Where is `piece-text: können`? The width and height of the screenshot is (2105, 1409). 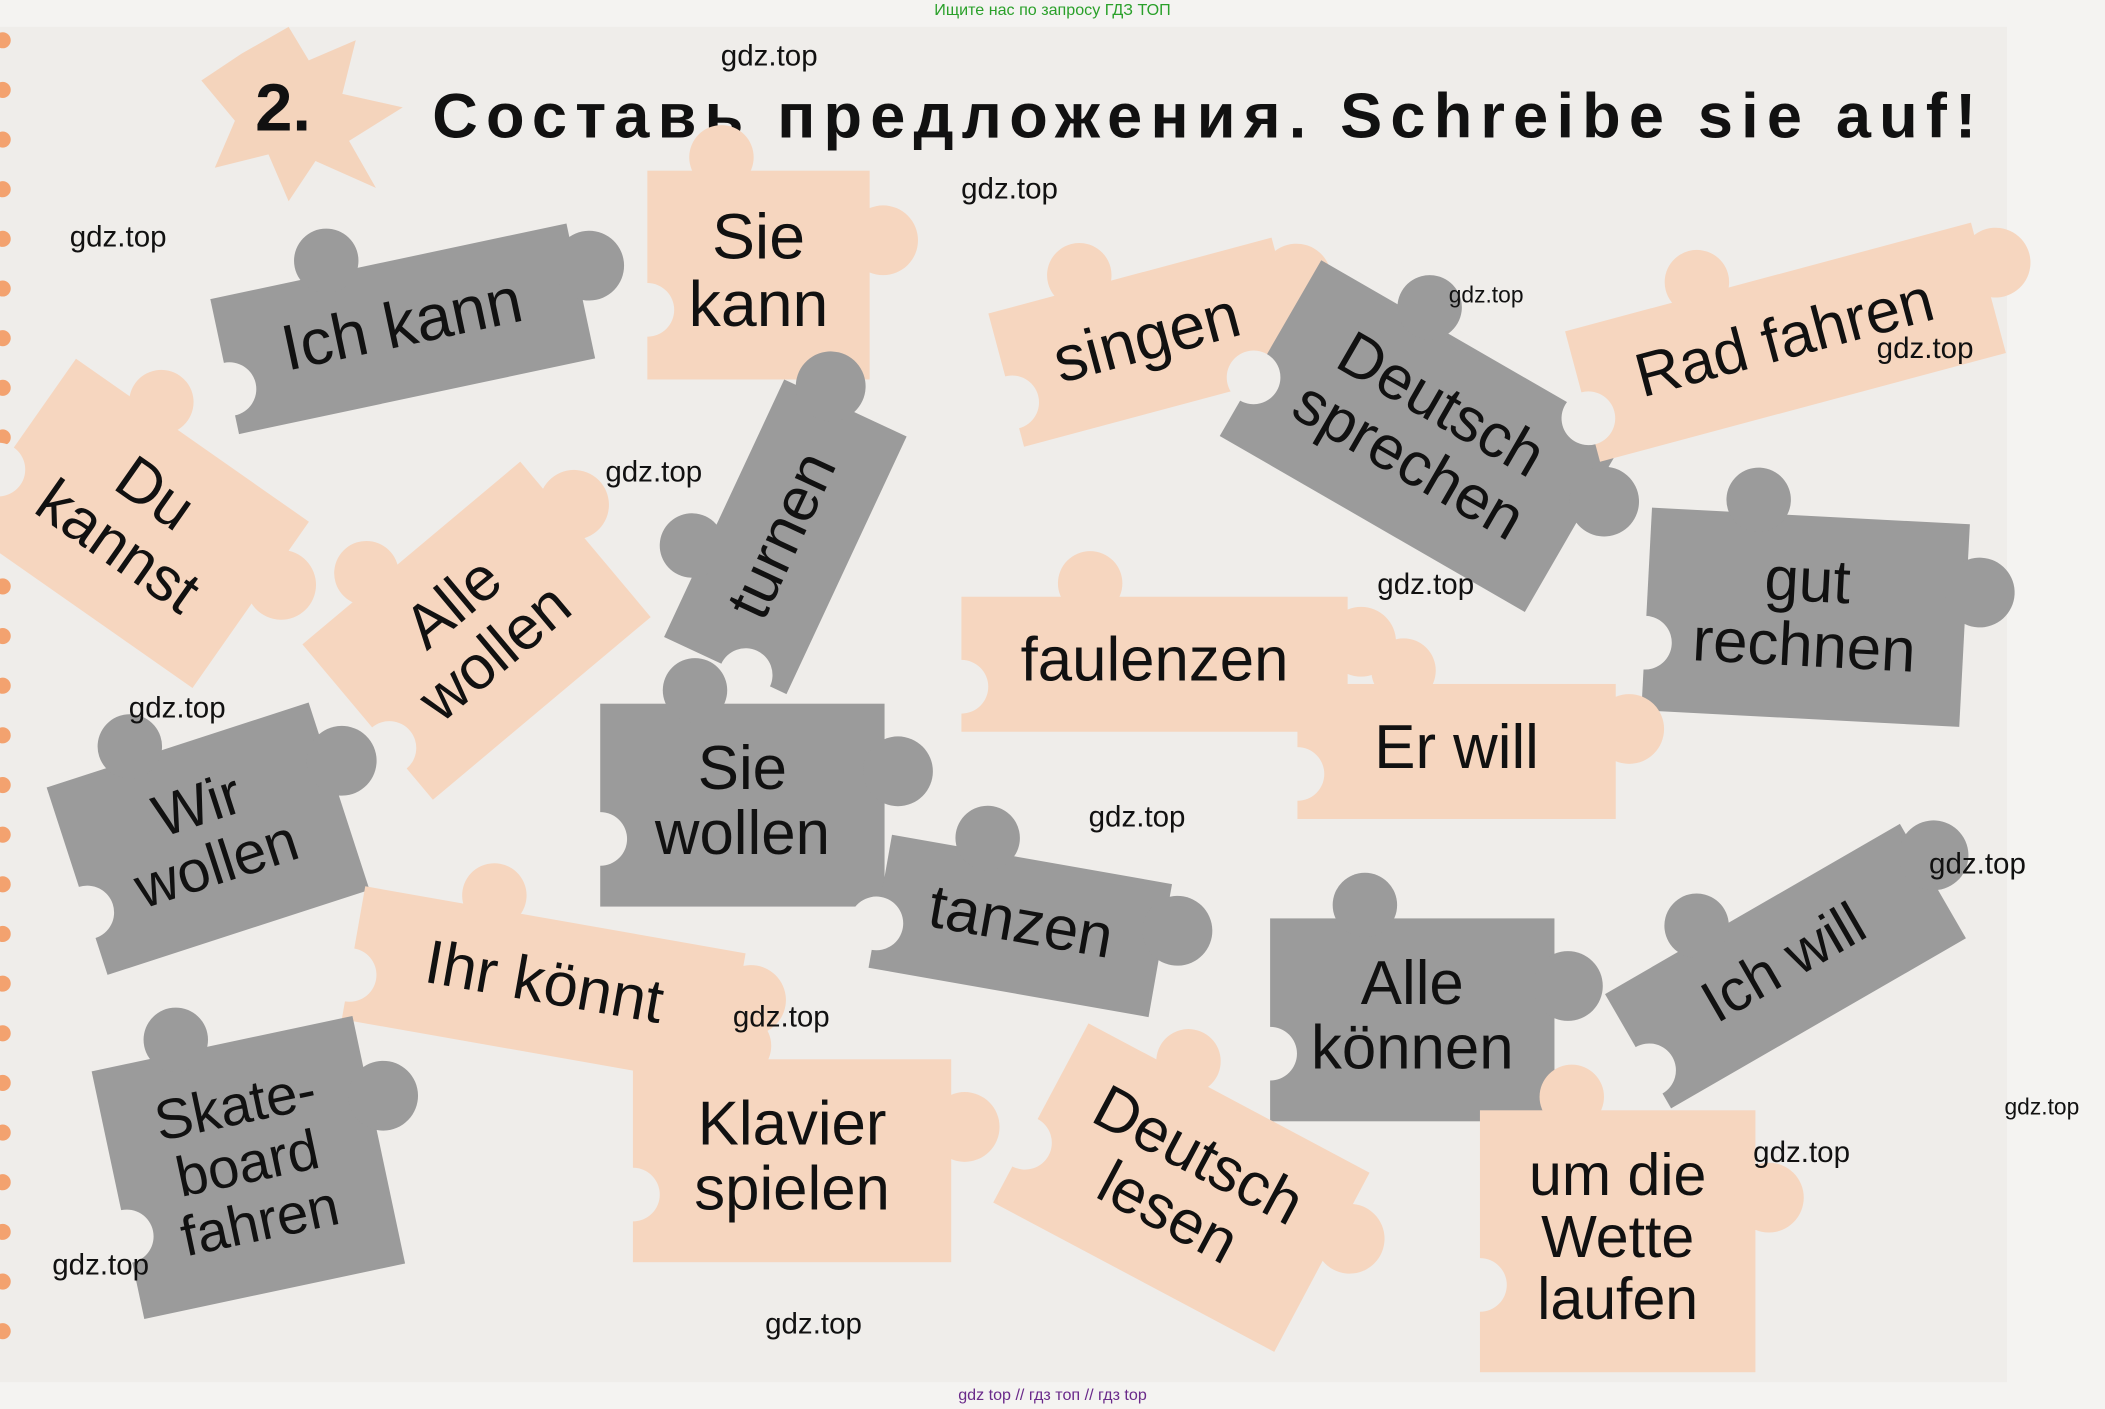
piece-text: können is located at coordinates (1412, 1048).